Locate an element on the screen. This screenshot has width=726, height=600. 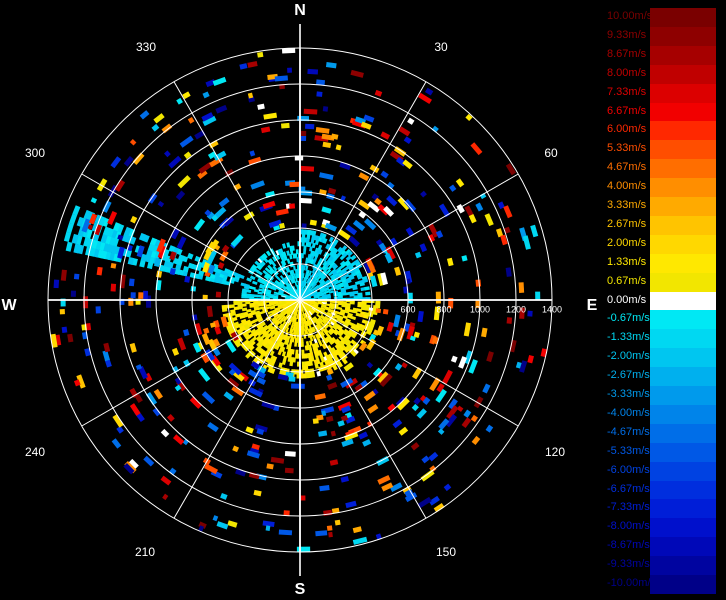
legend-label: -6.67m/s is located at coordinates (628, 488).